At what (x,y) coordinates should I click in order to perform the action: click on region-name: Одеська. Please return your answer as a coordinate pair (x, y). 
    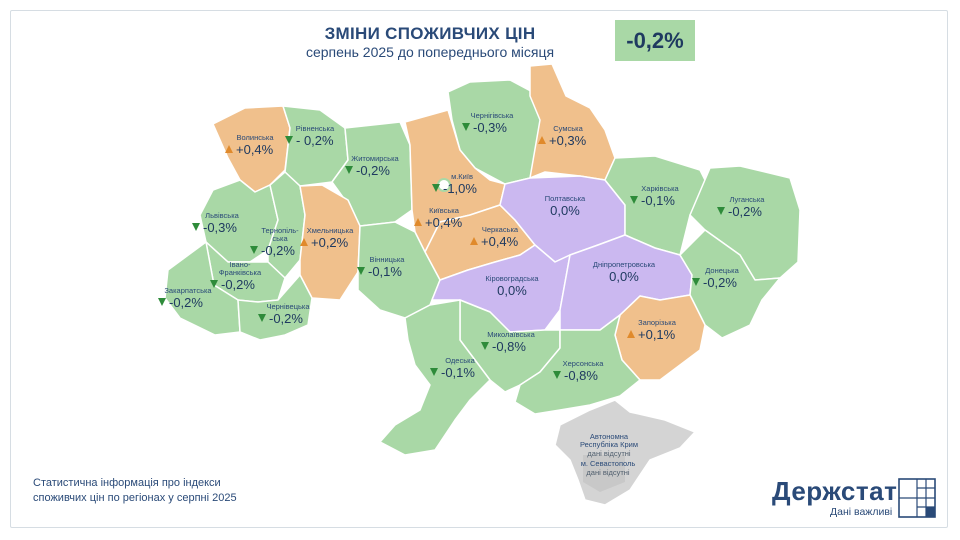
    Looking at the image, I should click on (460, 360).